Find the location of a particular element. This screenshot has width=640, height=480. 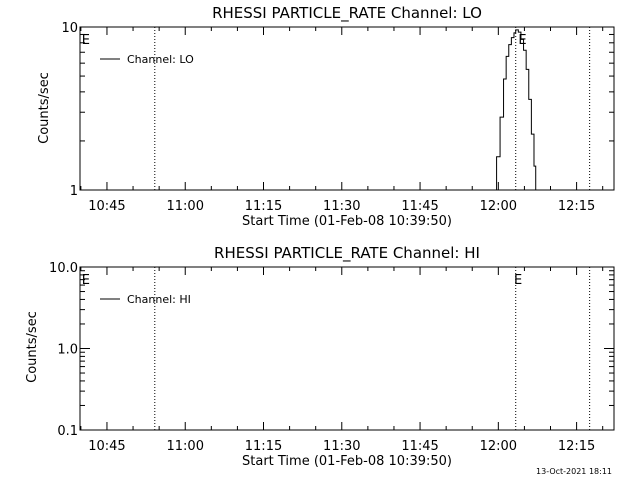

bottom-x-axis-label: Start Time (01-Feb-08 10:39:50) is located at coordinates (347, 461).